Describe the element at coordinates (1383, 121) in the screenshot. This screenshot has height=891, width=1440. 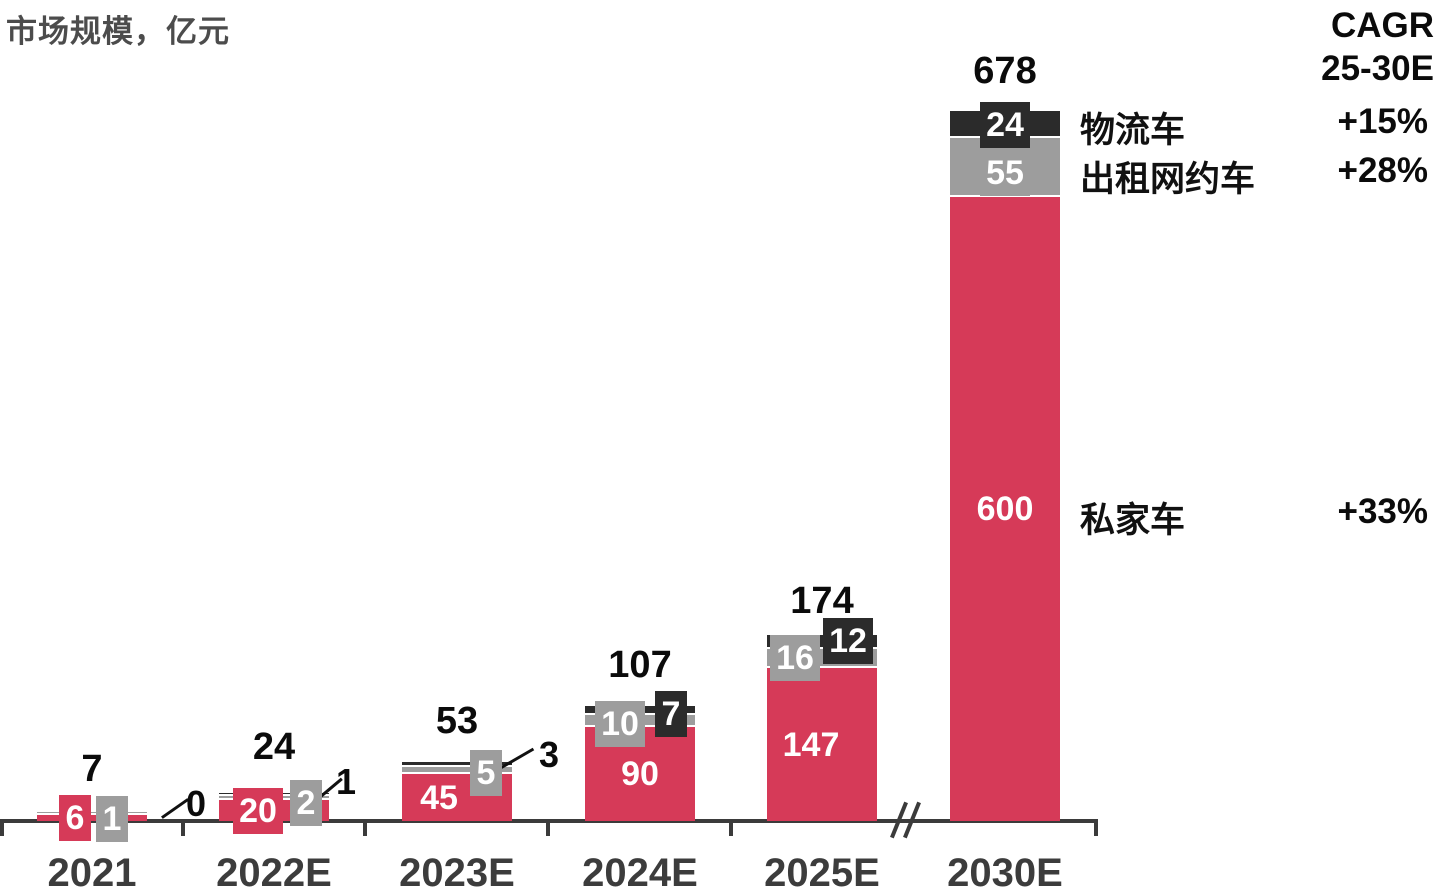
I see `cagr-value-logistics: +15%` at that location.